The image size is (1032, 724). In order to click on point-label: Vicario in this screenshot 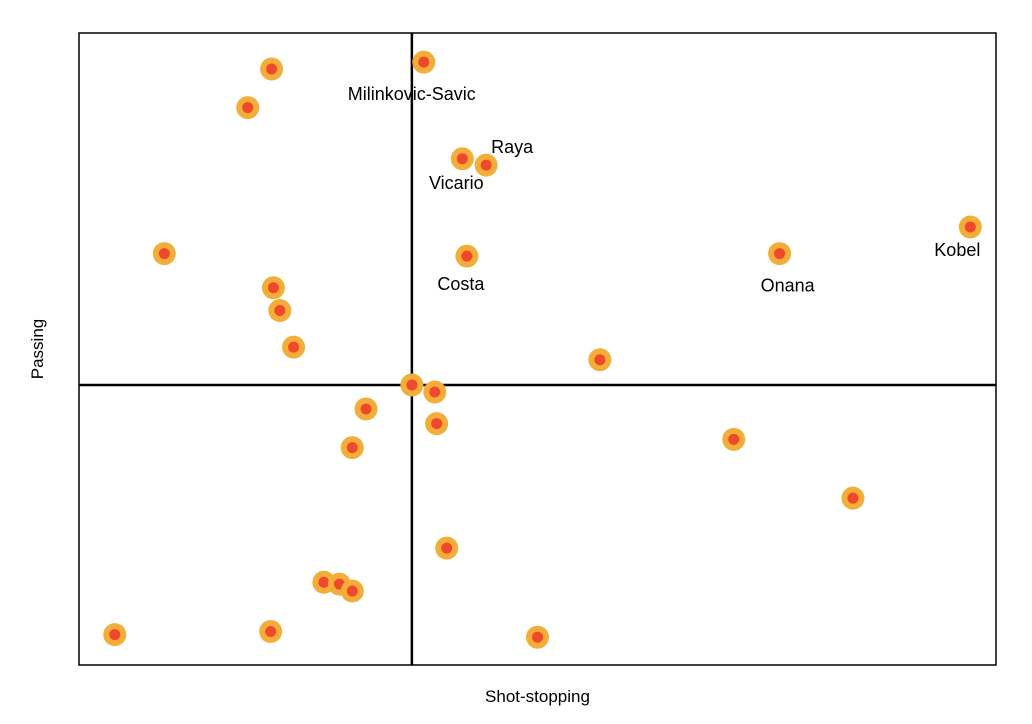, I will do `click(456, 183)`.